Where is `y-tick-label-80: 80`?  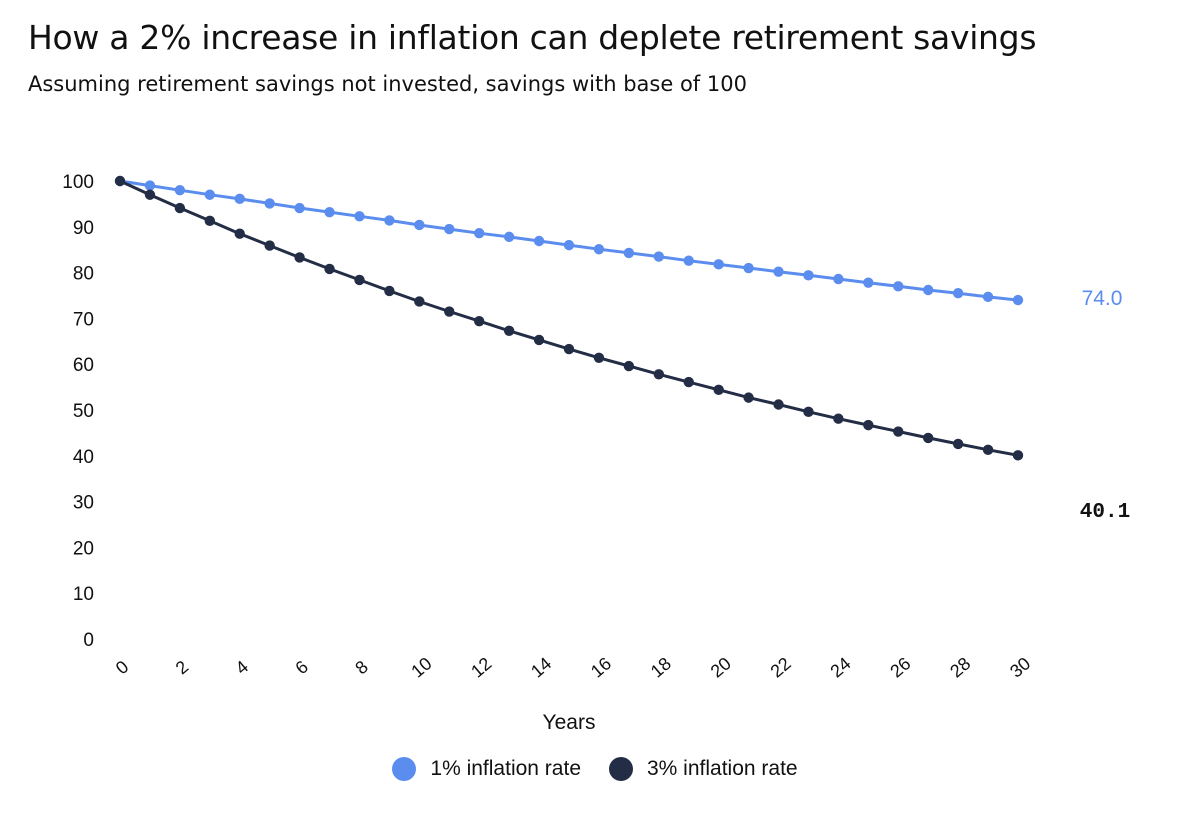
y-tick-label-80: 80 is located at coordinates (83, 274).